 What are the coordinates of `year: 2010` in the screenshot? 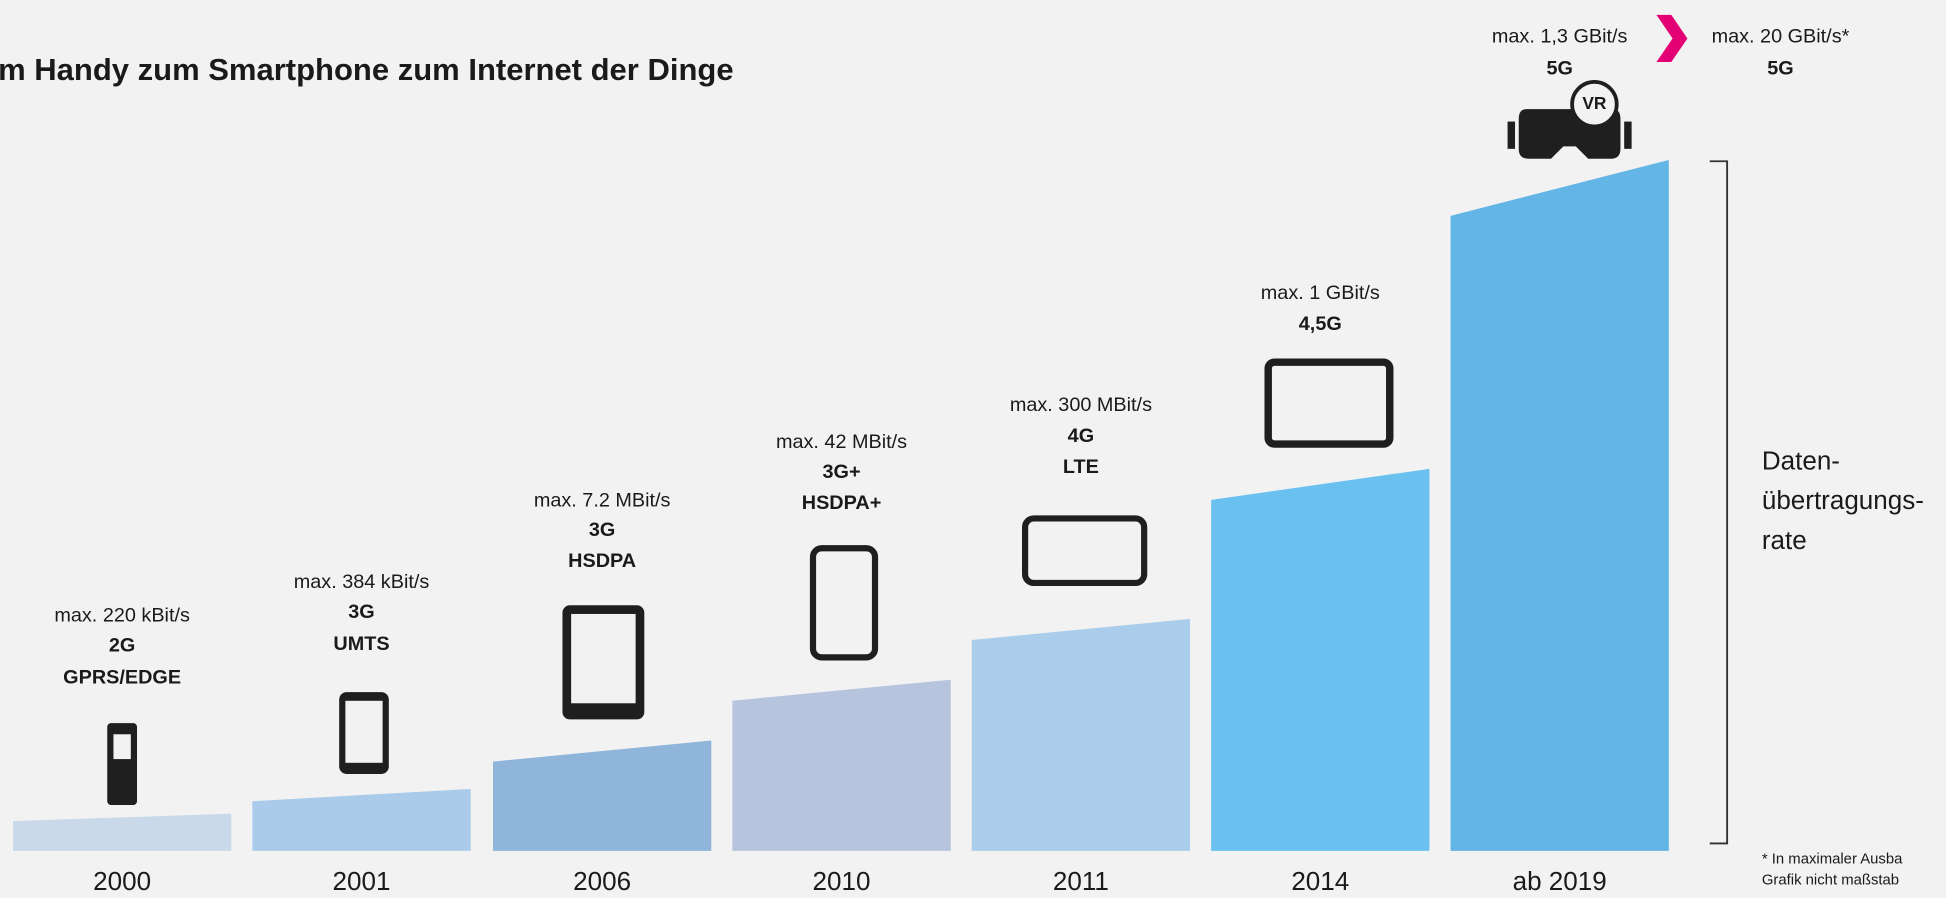 It's located at (842, 881).